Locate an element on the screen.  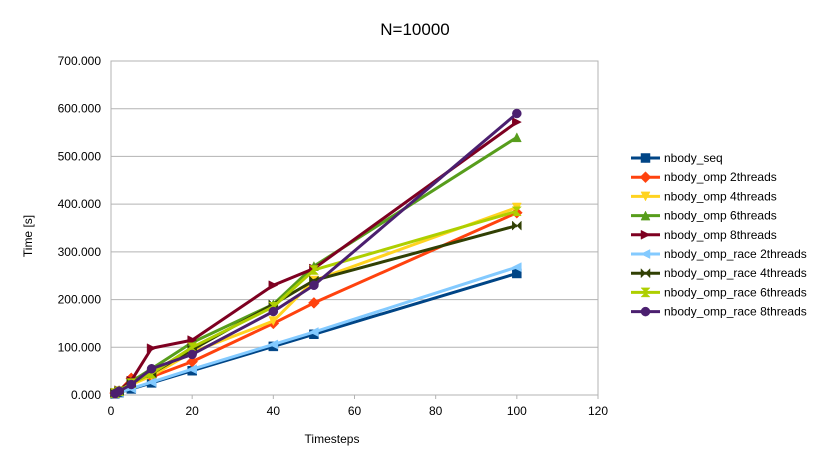
legend-label: nbody_omp_race 8threads is located at coordinates (735, 312).